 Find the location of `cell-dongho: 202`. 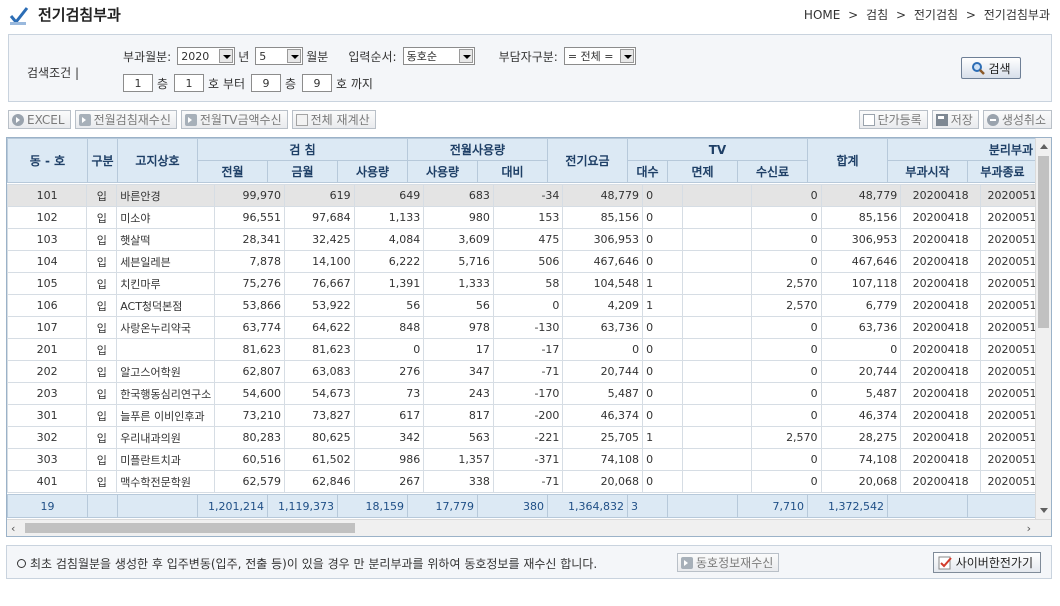

cell-dongho: 202 is located at coordinates (47, 371).